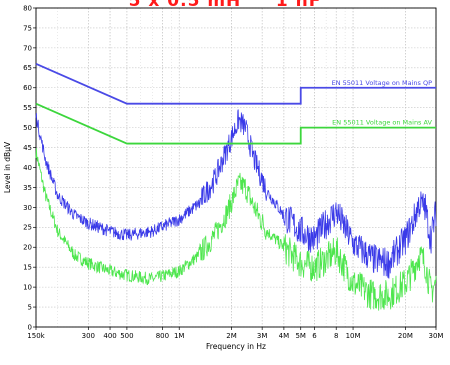  What do you see at coordinates (27, 128) in the screenshot?
I see `y-tick-label: 50` at bounding box center [27, 128].